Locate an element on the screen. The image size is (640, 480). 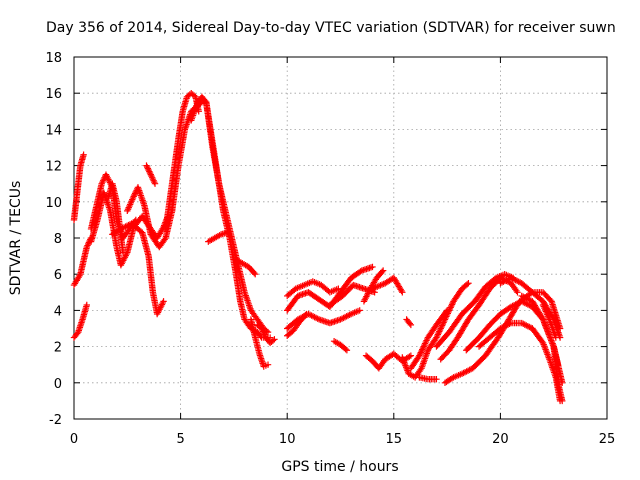
y-axis-label: SDTVAR / TECUs is located at coordinates (16, 238).